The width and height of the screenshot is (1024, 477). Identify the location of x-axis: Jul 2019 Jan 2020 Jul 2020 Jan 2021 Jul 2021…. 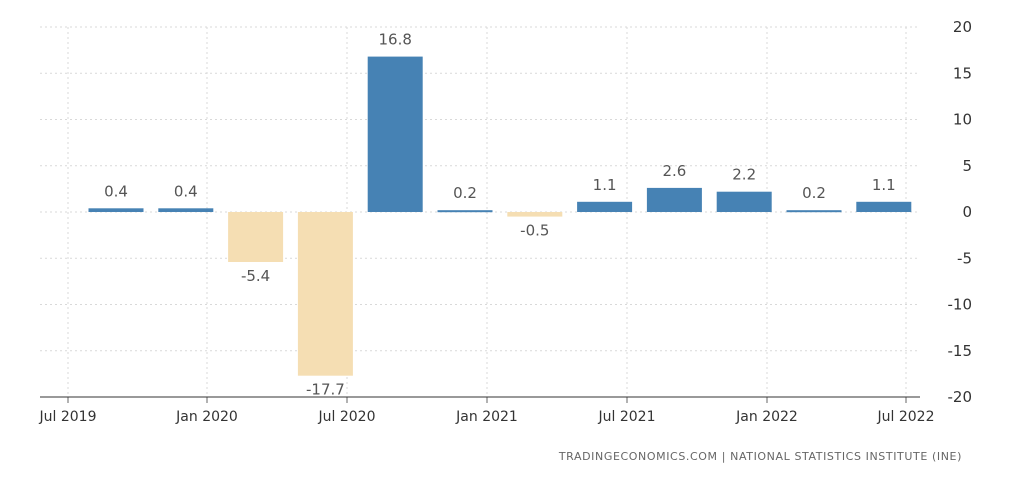
(487, 410).